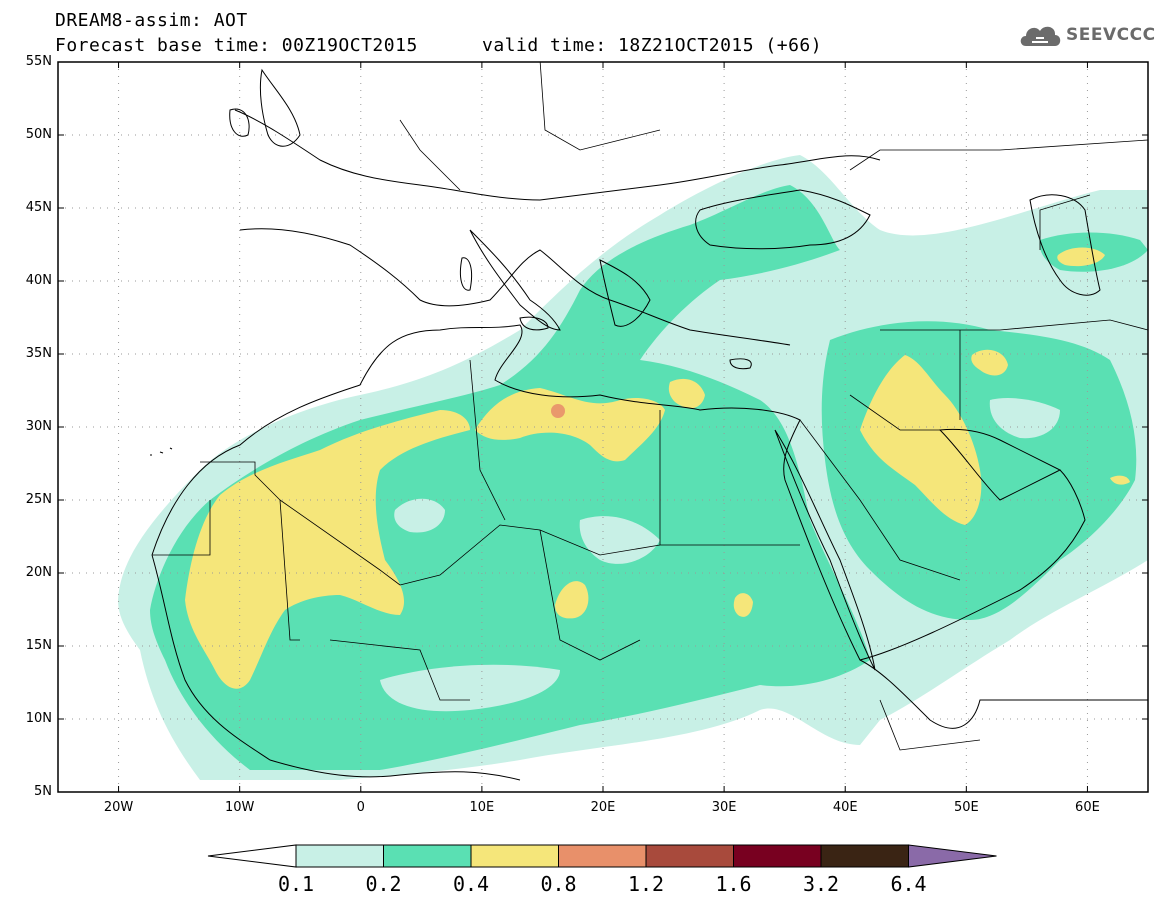 The image size is (1165, 905). I want to click on colorbar-level-label: 0.8, so click(558, 884).